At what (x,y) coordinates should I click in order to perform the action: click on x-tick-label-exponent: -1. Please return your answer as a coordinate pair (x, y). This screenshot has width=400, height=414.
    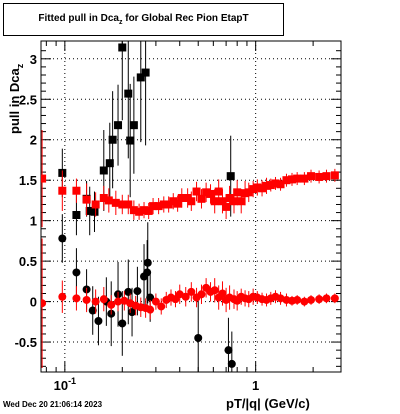
    Looking at the image, I should click on (72, 381).